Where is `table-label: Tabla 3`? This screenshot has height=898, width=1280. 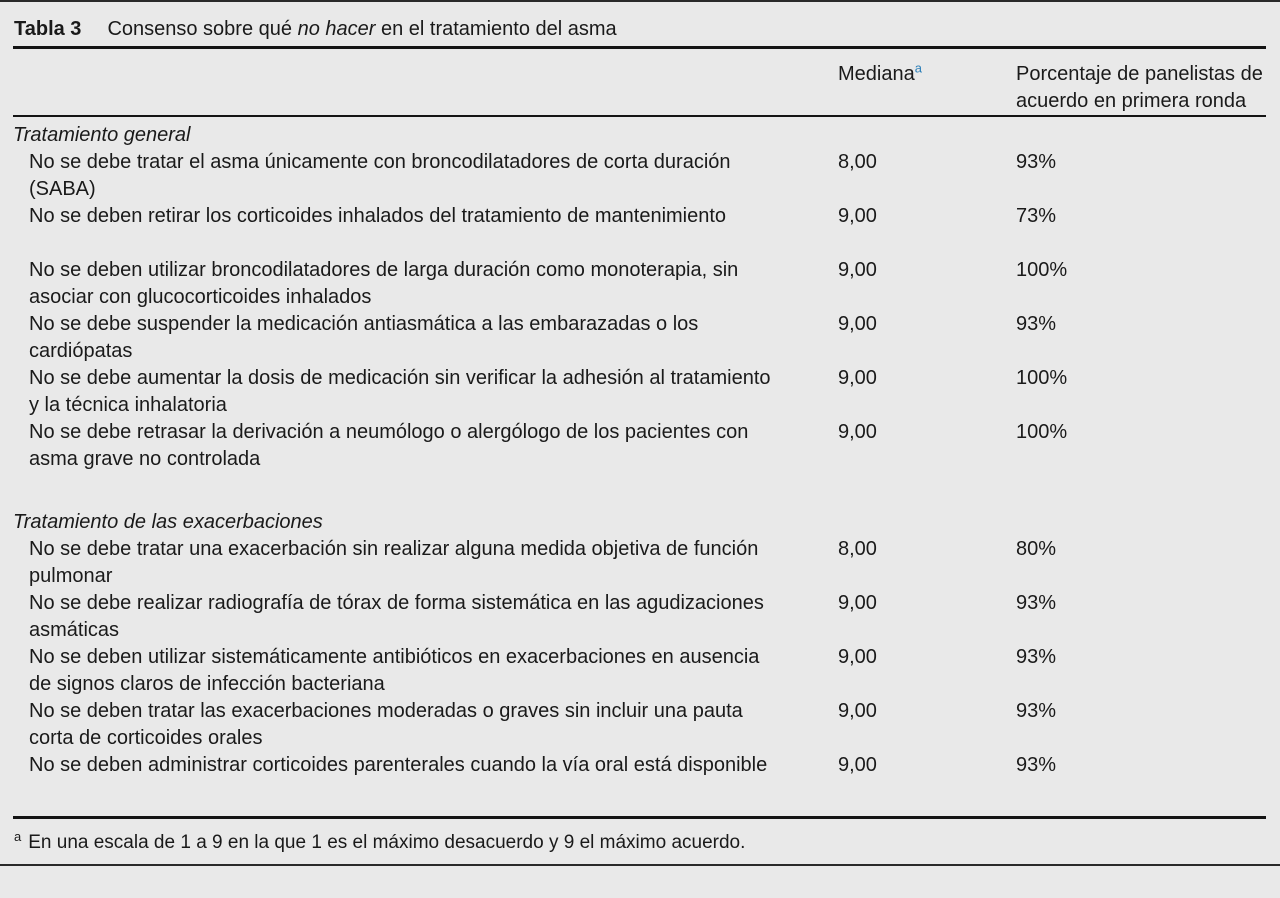
table-label: Tabla 3 is located at coordinates (48, 29).